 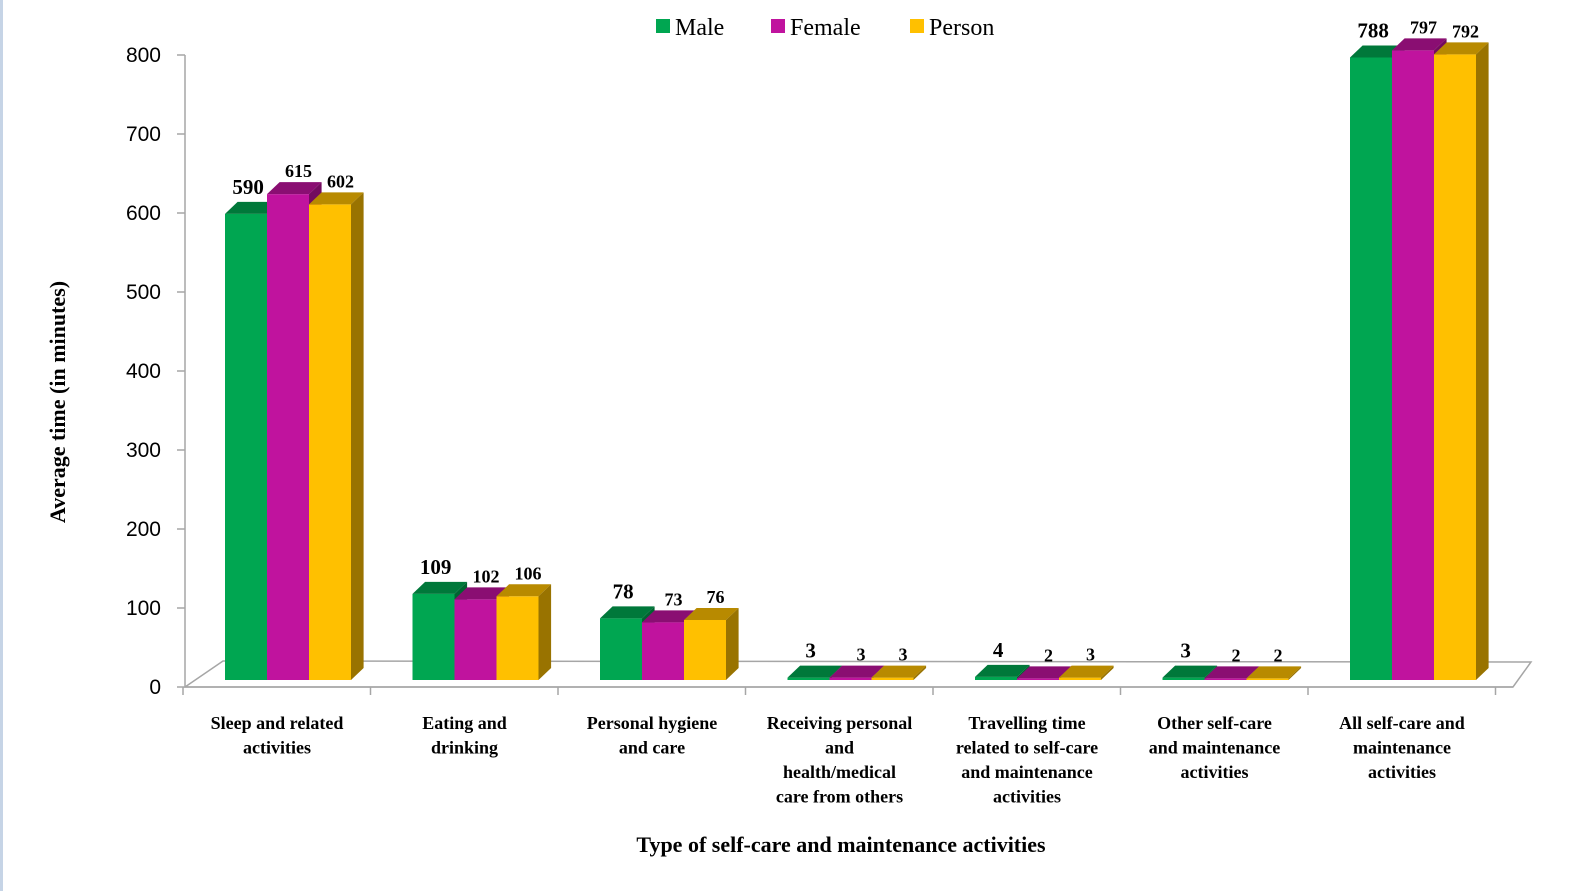 What do you see at coordinates (699, 28) in the screenshot?
I see `legend-label: Male` at bounding box center [699, 28].